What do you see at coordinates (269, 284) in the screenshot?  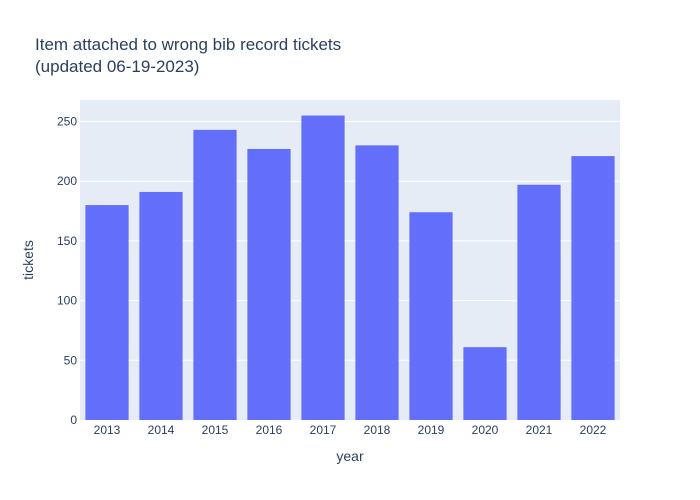 I see `bar-2016` at bounding box center [269, 284].